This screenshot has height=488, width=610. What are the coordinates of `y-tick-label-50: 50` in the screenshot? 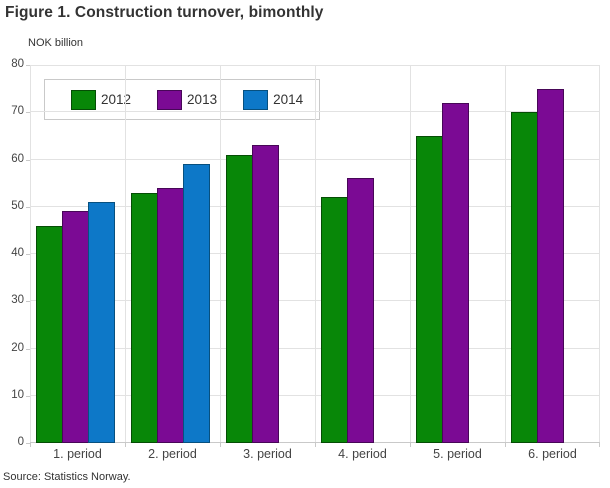 It's located at (17, 205).